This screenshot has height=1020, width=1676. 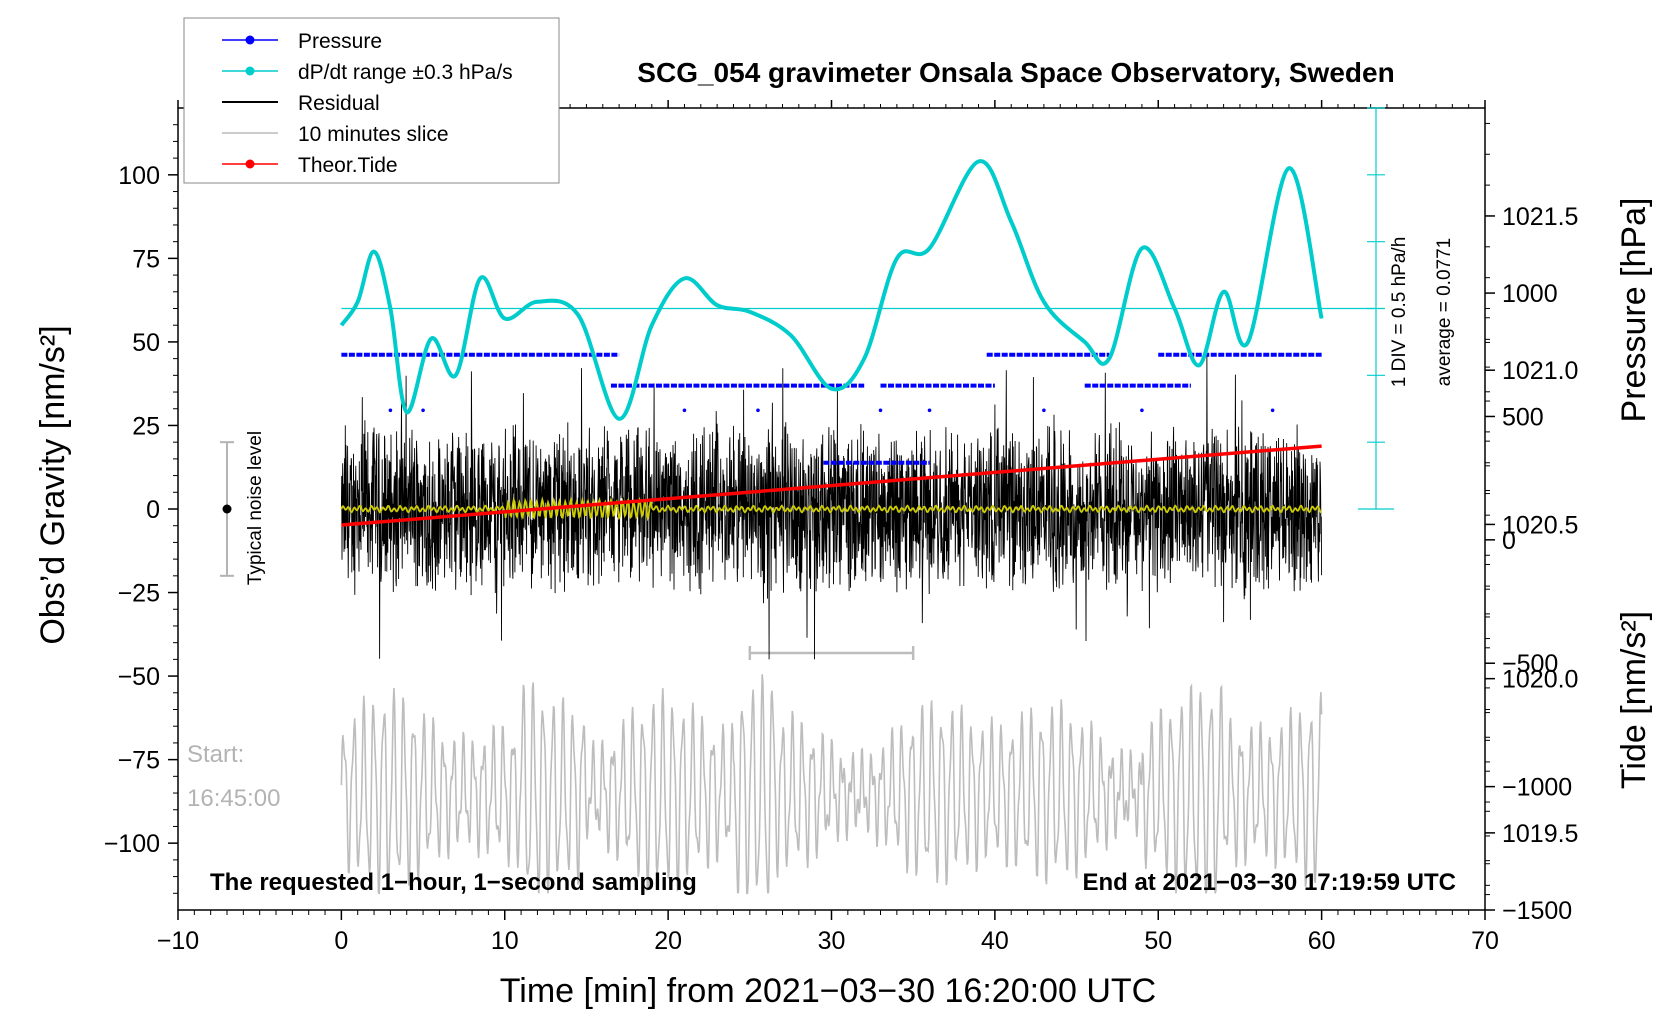 I want to click on legend-label: Theor.Tide, so click(x=348, y=165).